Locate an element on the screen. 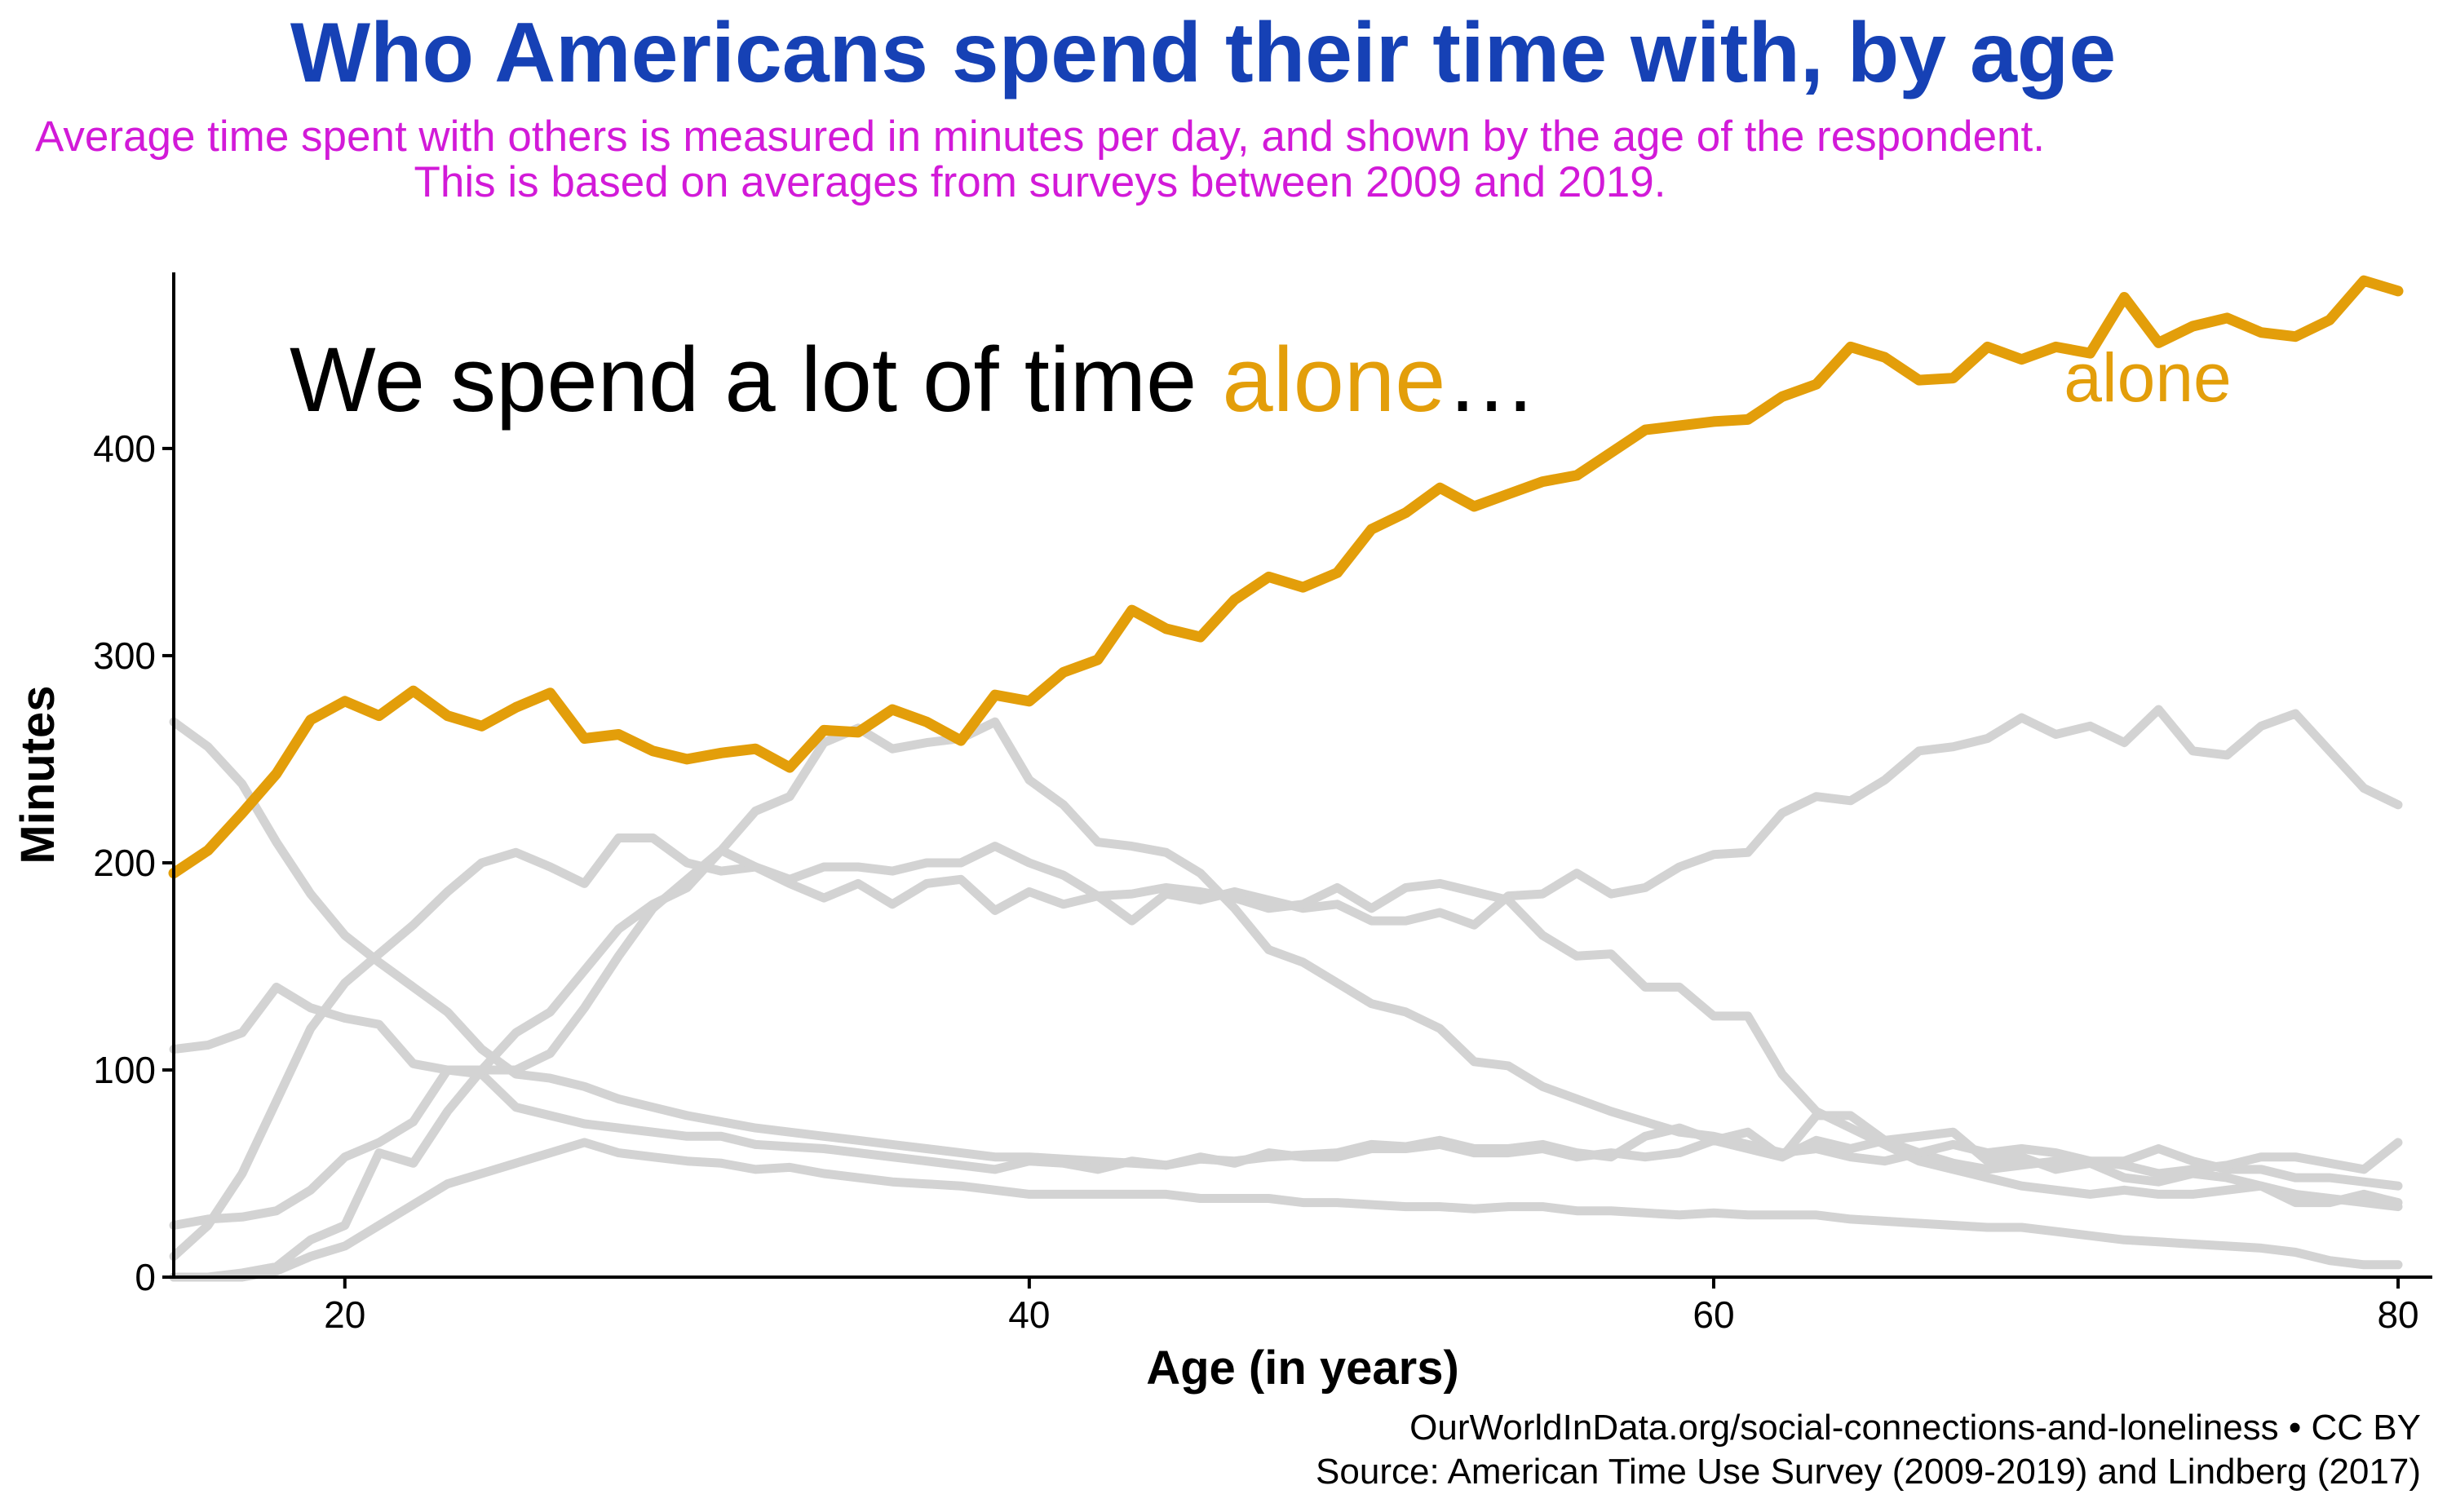 The image size is (2447, 1512). annotation-prefix: We spend a lot of time is located at coordinates (756, 380).